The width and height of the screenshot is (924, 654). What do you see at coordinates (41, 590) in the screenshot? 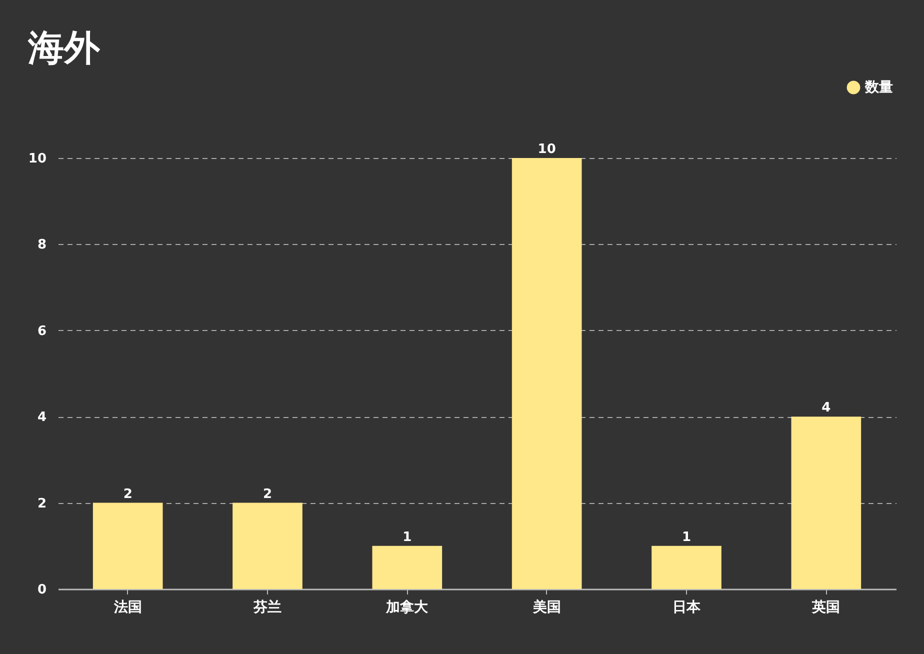
I see `y-tick-label: 0` at bounding box center [41, 590].